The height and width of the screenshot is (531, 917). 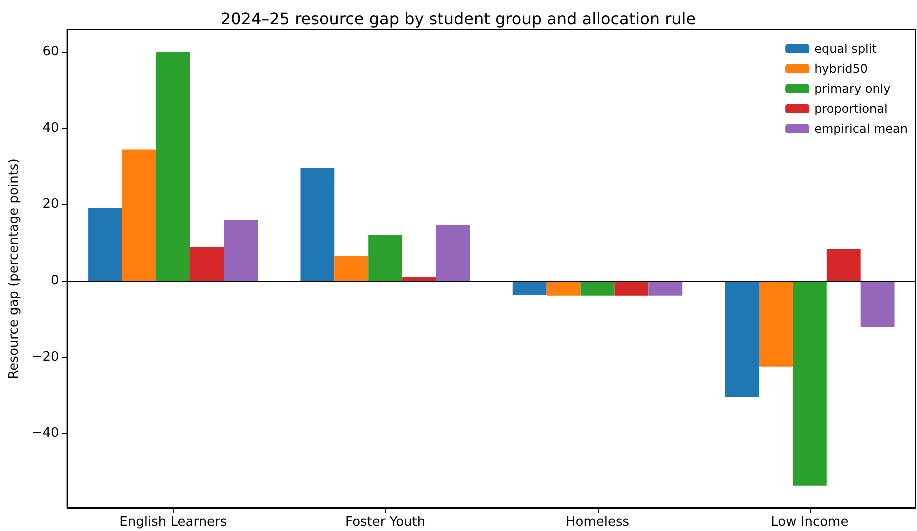 I want to click on x-tick-label: Homeless, so click(x=598, y=522).